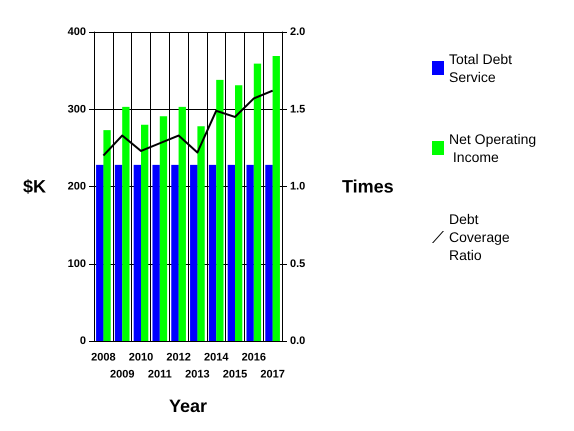 This screenshot has height=431, width=574. What do you see at coordinates (141, 358) in the screenshot?
I see `x-tick-label: 2010` at bounding box center [141, 358].